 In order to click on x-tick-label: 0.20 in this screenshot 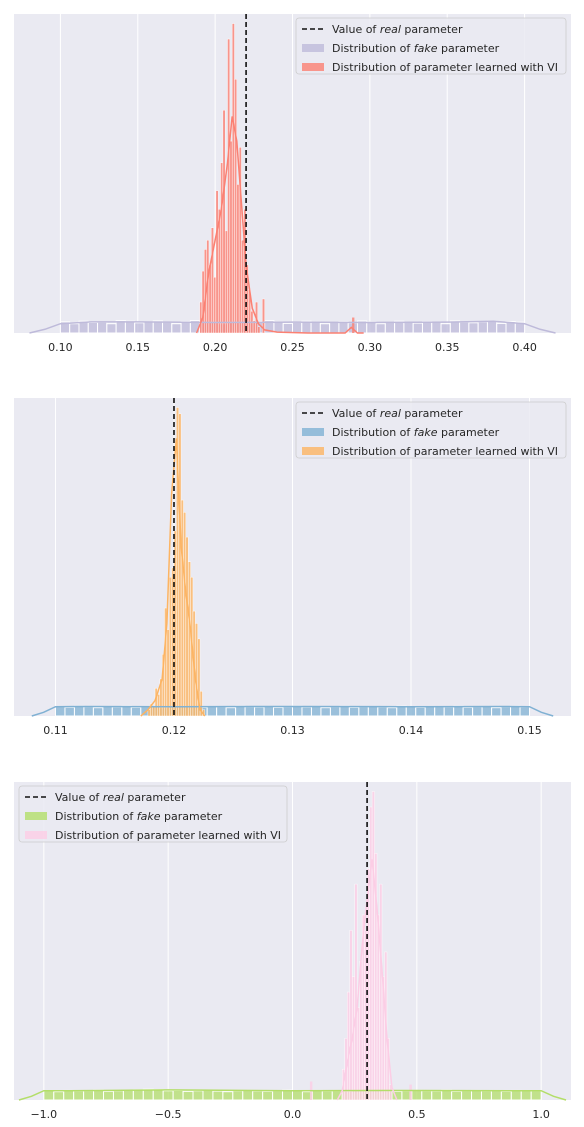, I will do `click(215, 347)`.